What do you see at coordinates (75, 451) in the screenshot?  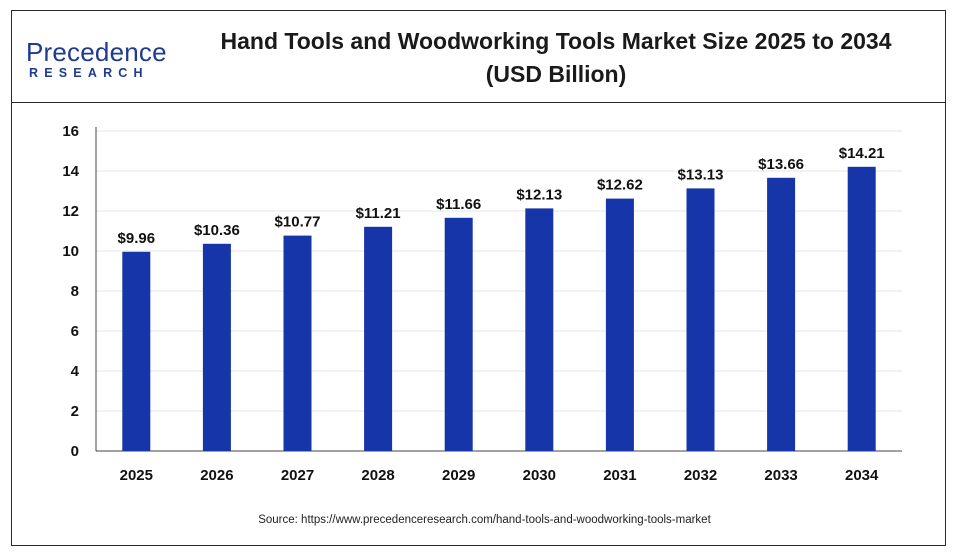 I see `y-tick-label: 0` at bounding box center [75, 451].